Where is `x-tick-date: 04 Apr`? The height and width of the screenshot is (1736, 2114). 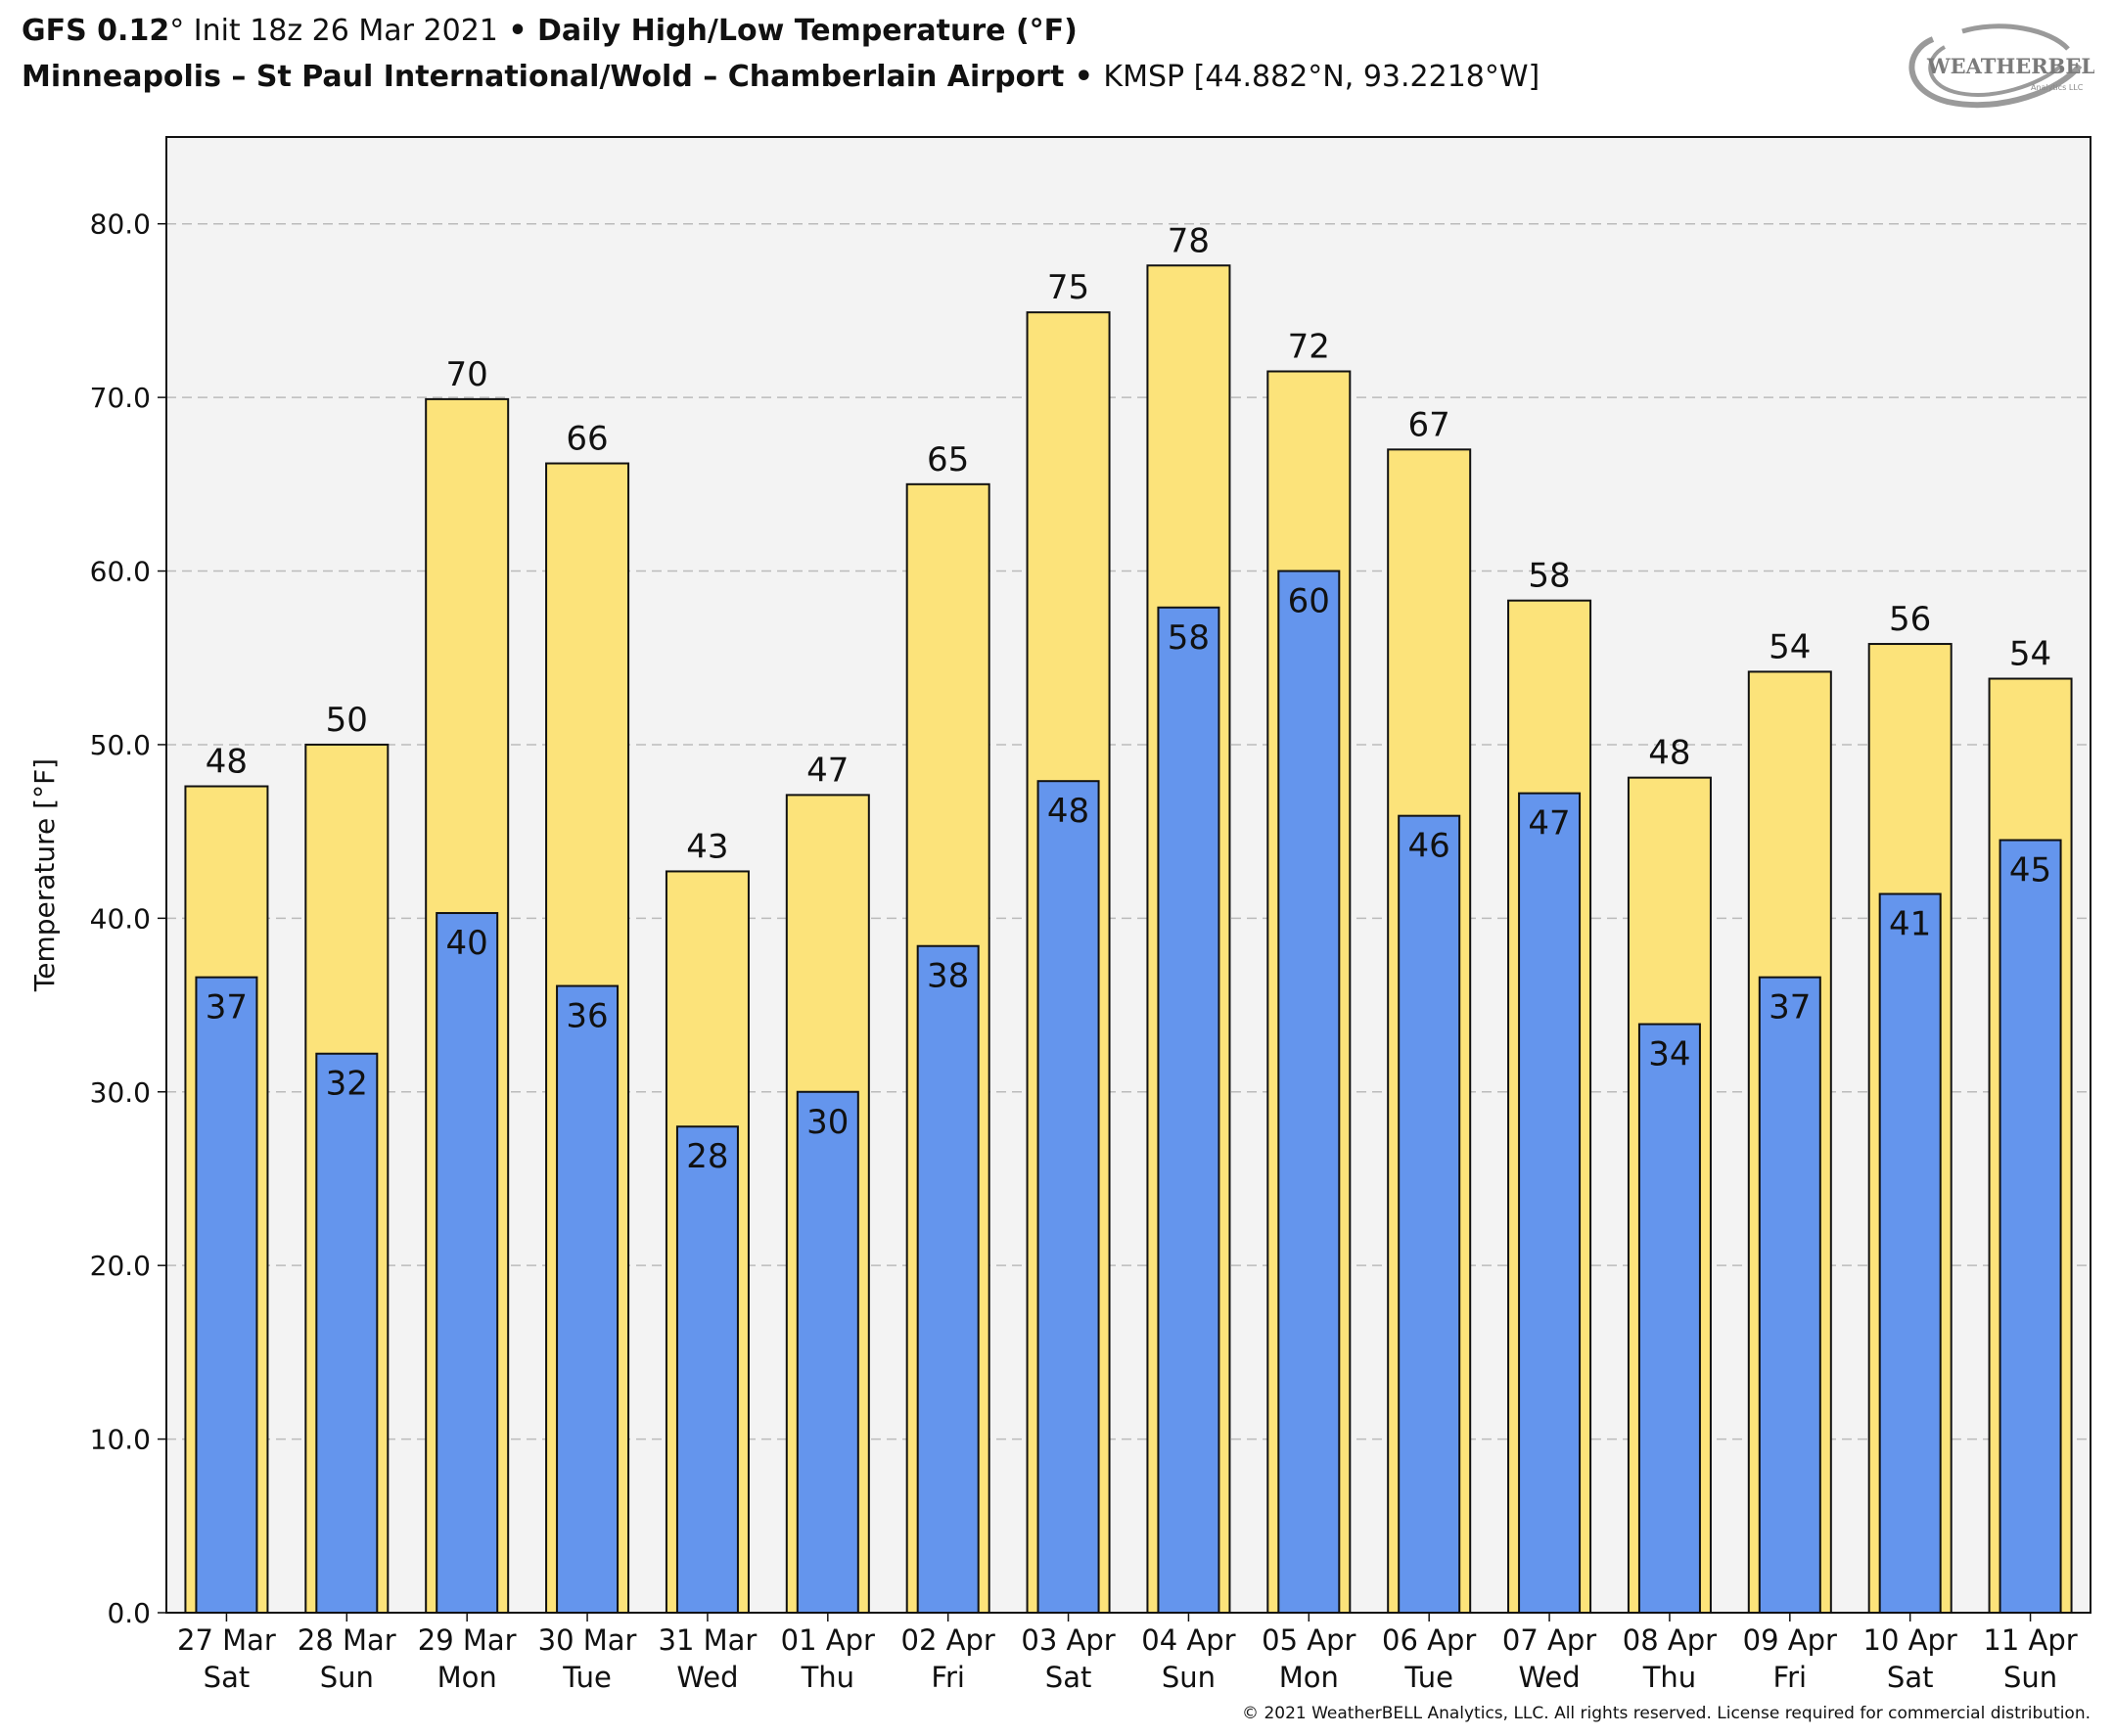
x-tick-date: 04 Apr is located at coordinates (1188, 1640).